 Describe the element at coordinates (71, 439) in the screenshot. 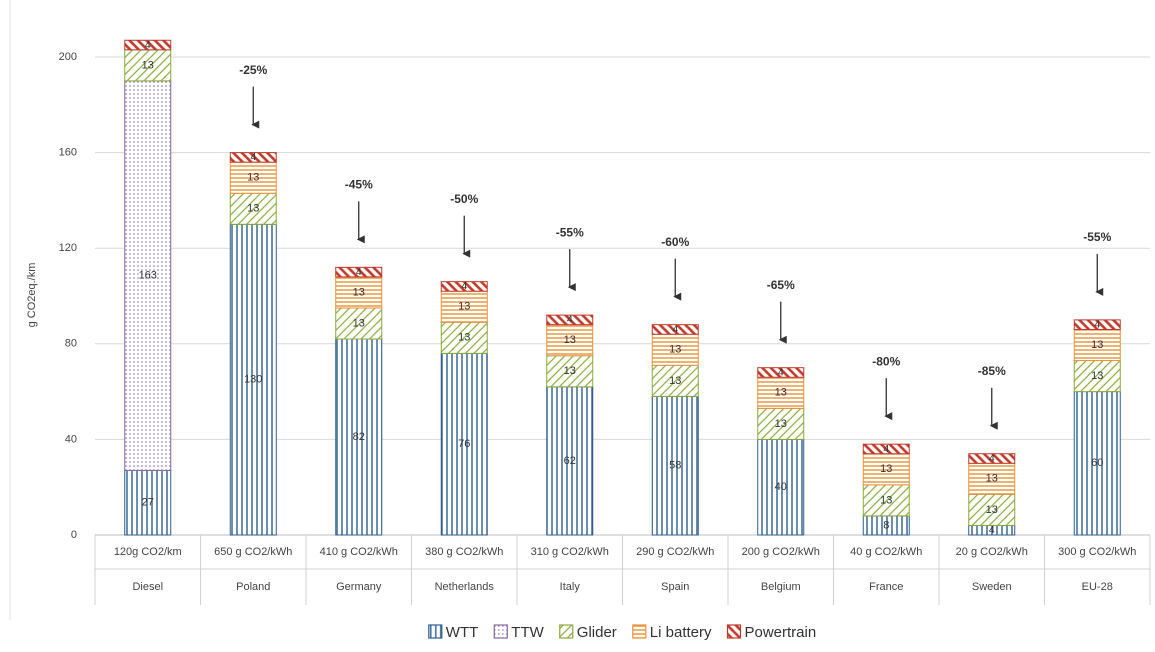

I see `y-tick-label: 40` at that location.